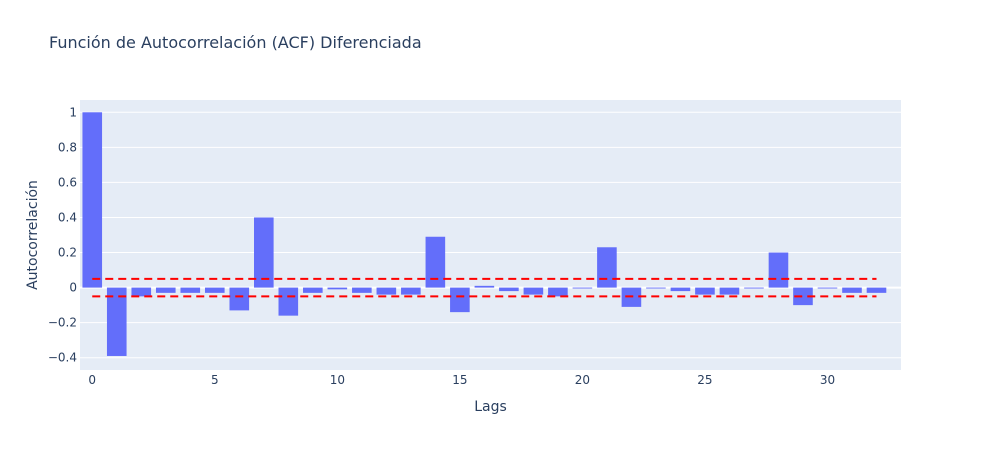  I want to click on x-axis-ticks: 0 5 10 15 20 25 30, so click(461, 380).